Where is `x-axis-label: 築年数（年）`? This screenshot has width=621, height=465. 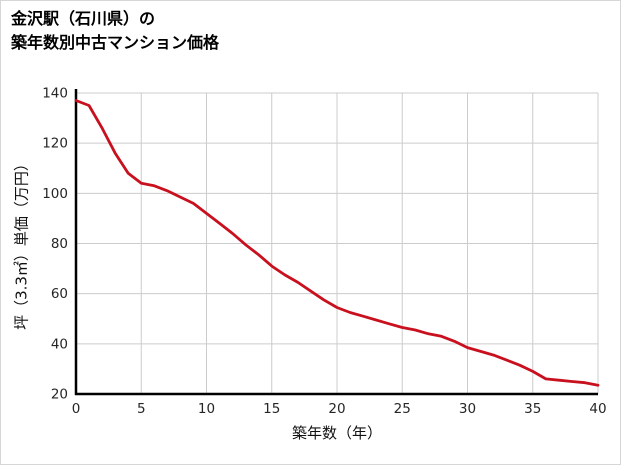 x-axis-label: 築年数（年） is located at coordinates (337, 433).